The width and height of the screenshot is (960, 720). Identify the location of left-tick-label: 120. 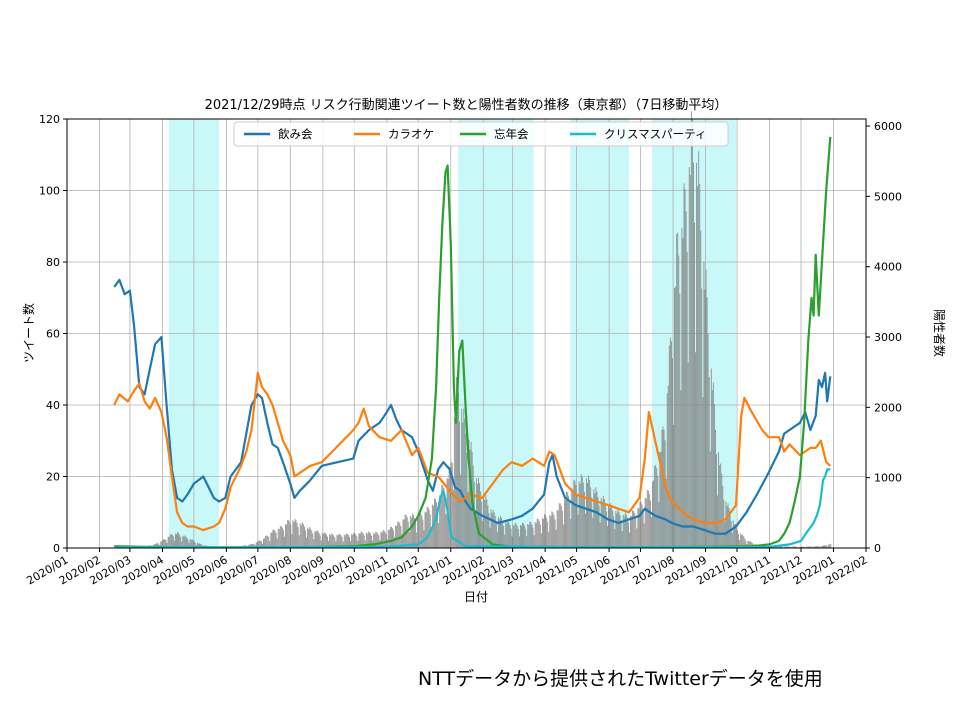
(49, 119).